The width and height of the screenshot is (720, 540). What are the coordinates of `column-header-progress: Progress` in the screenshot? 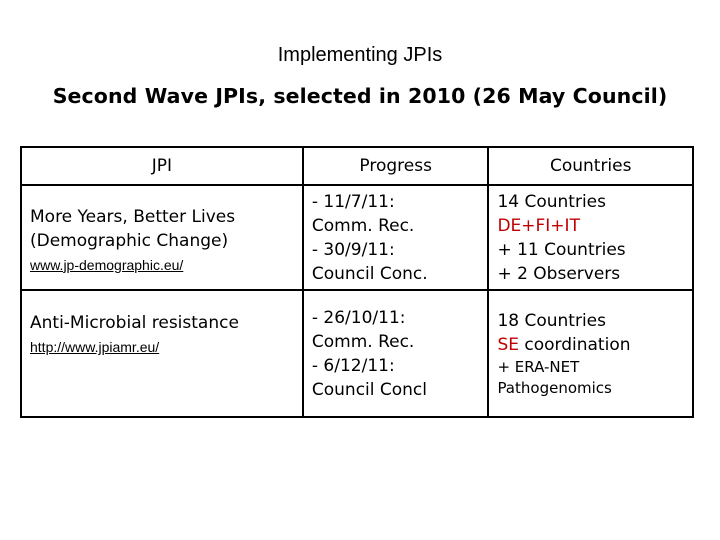 It's located at (395, 166).